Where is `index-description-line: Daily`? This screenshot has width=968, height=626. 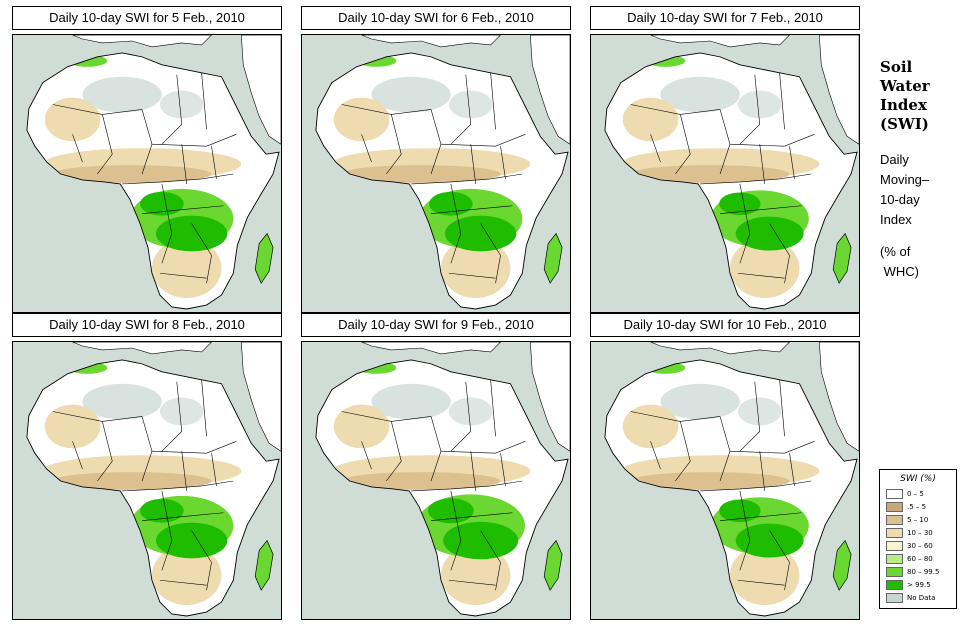 index-description-line: Daily is located at coordinates (894, 159).